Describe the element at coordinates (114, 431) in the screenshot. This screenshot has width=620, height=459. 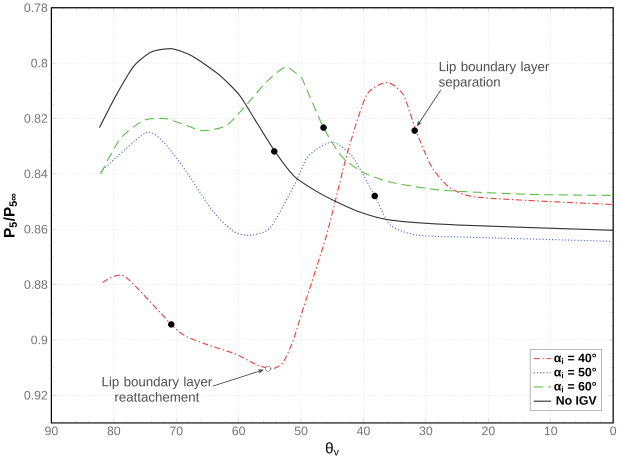
I see `x-tick-label: 80` at that location.